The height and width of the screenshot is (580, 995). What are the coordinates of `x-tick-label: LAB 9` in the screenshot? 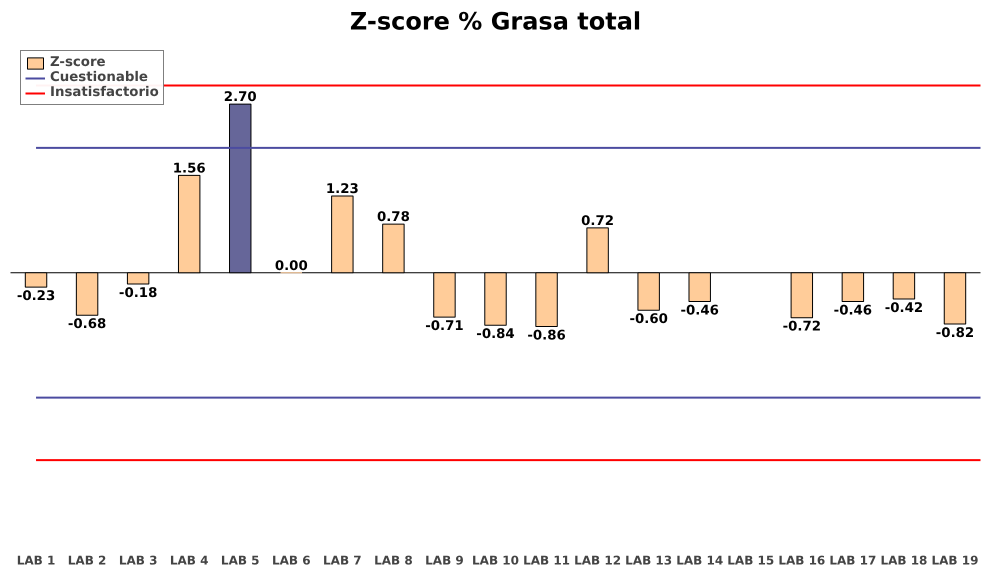 It's located at (444, 561).